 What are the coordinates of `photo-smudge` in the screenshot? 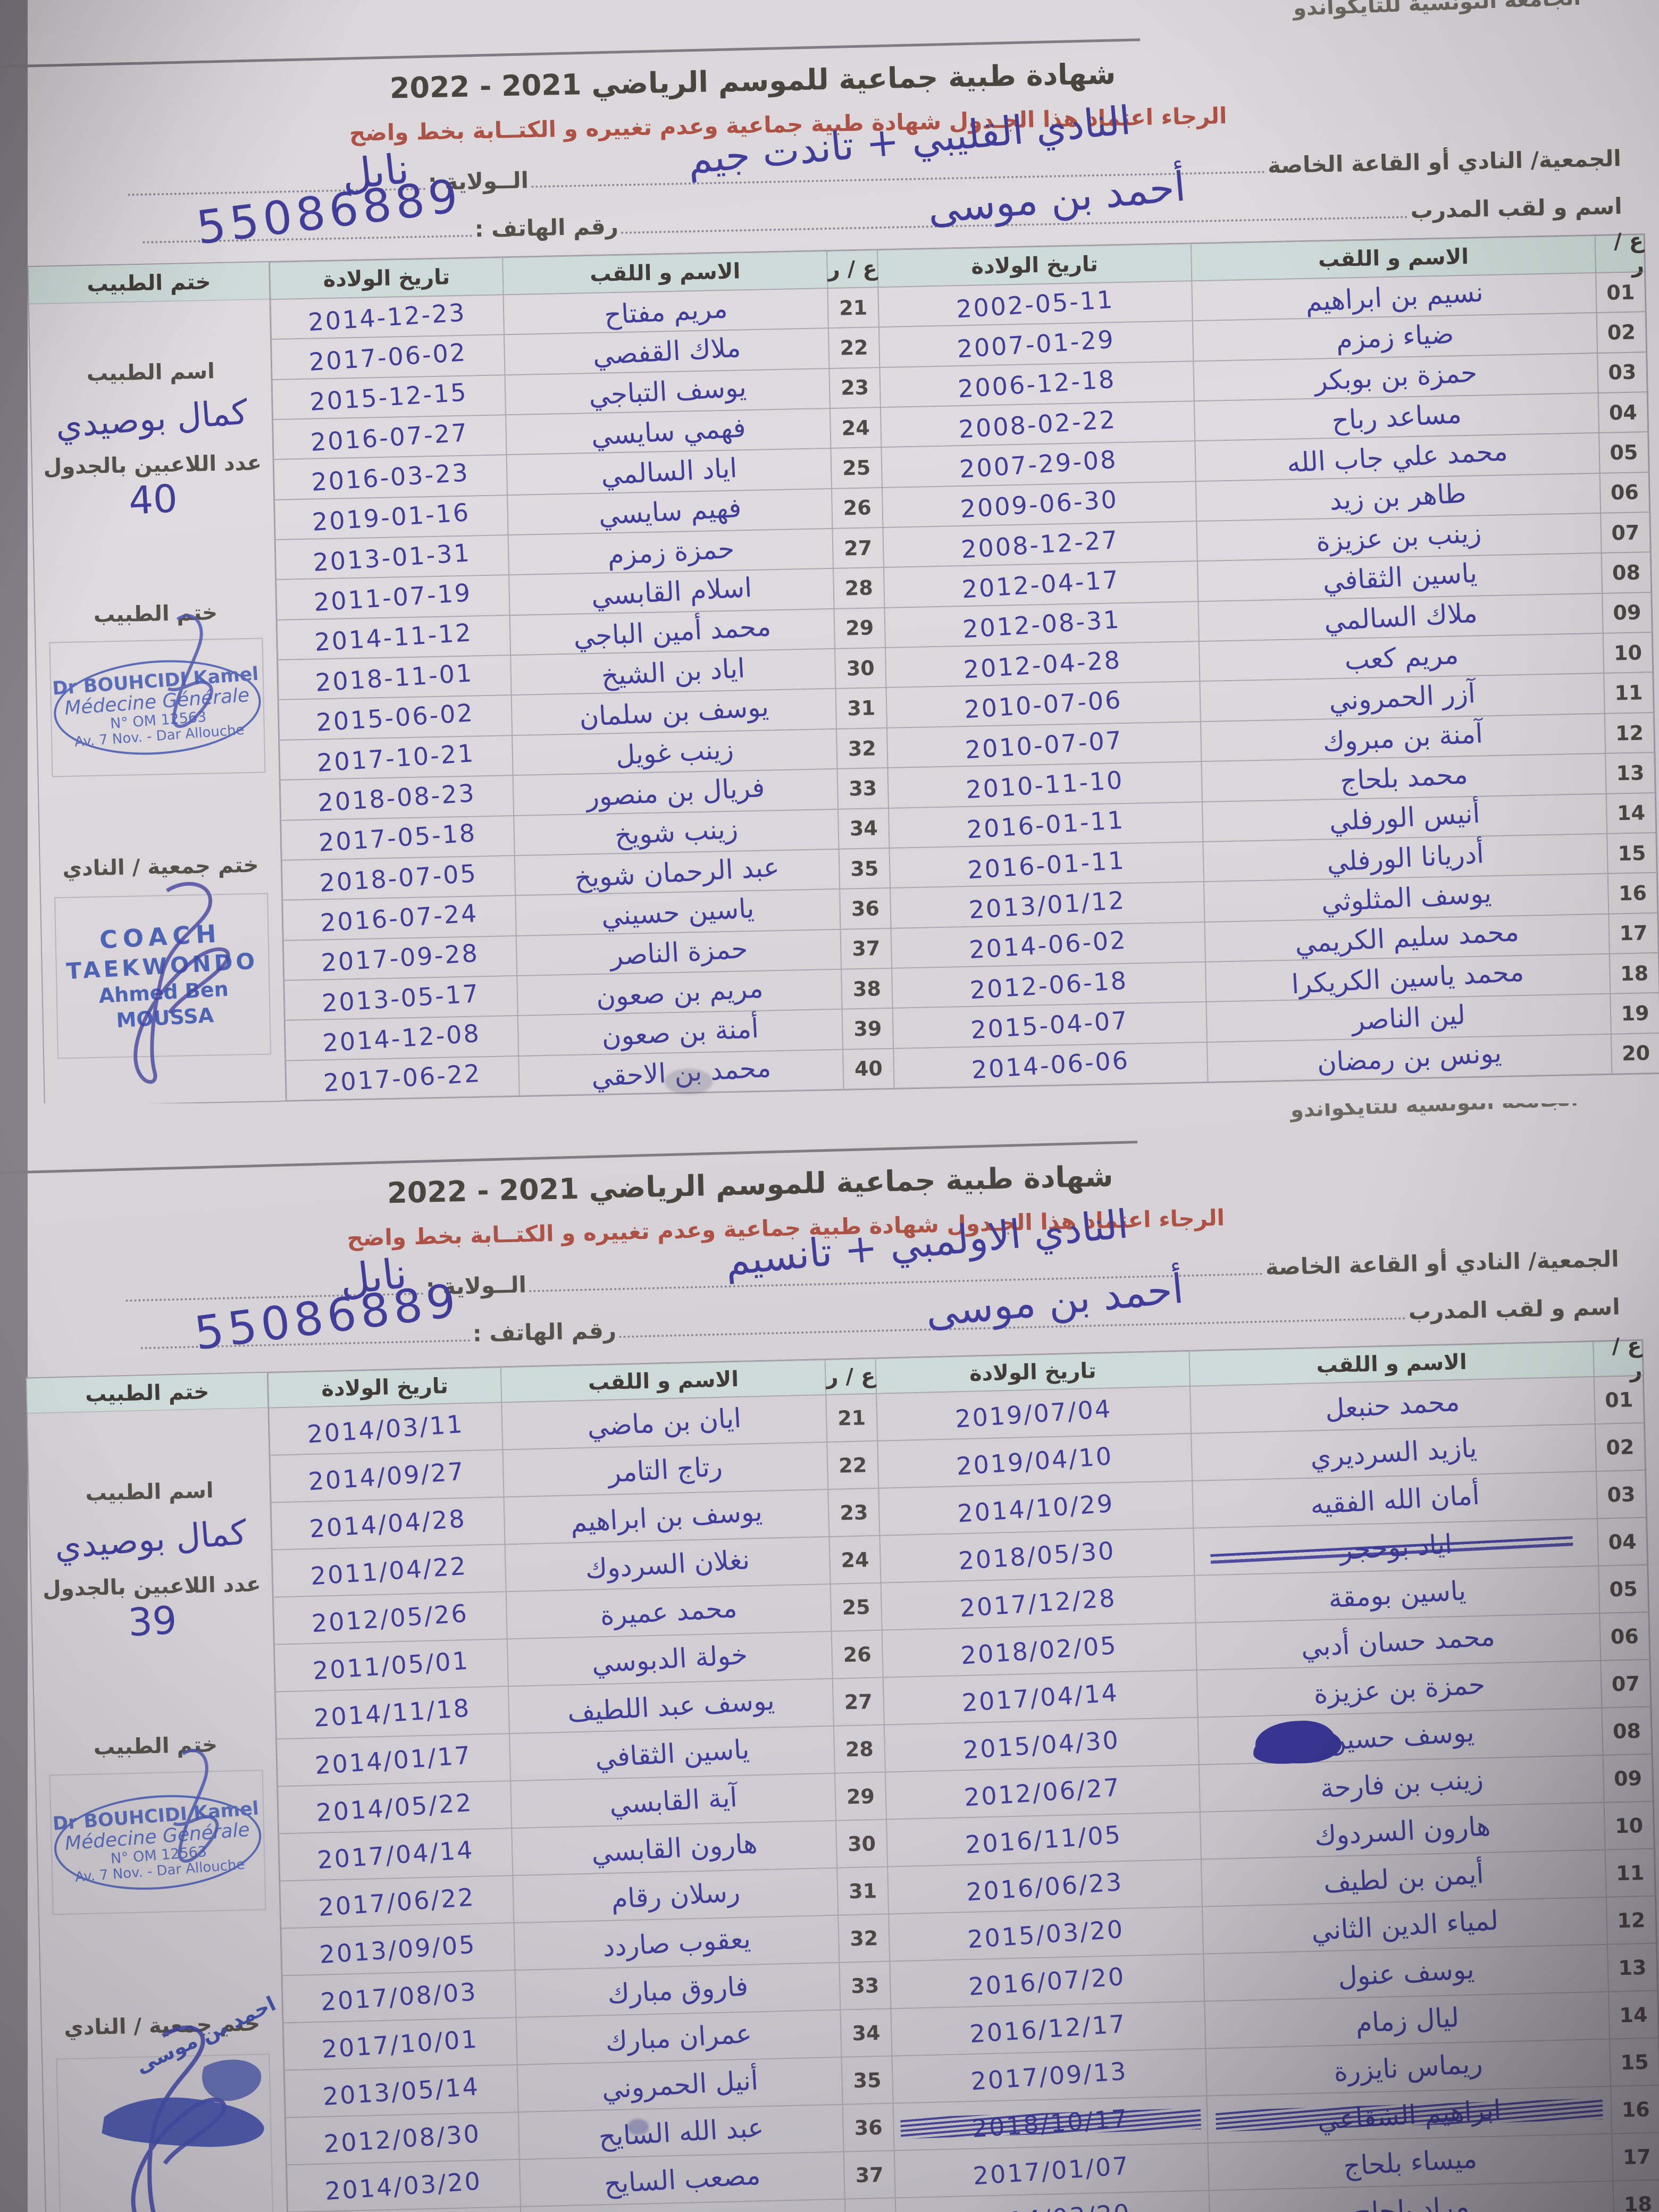 It's located at (689, 1081).